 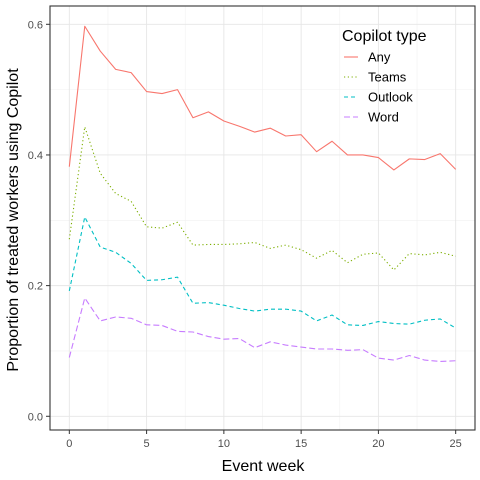 What do you see at coordinates (262, 329) in the screenshot?
I see `series-line-word` at bounding box center [262, 329].